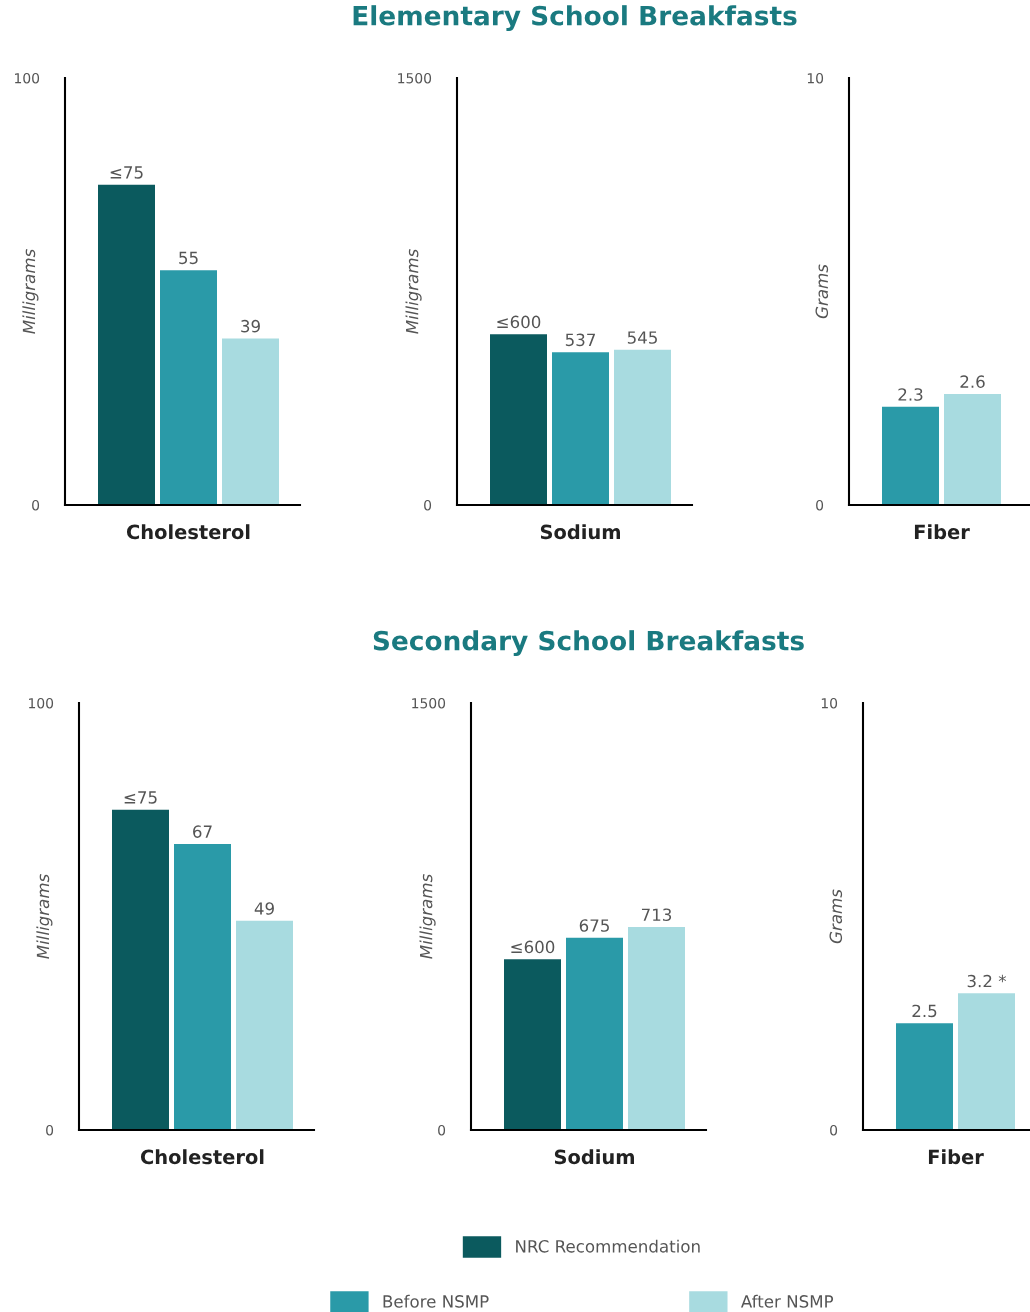 The width and height of the screenshot is (1030, 1312). What do you see at coordinates (202, 831) in the screenshot?
I see `data-label: 67` at bounding box center [202, 831].